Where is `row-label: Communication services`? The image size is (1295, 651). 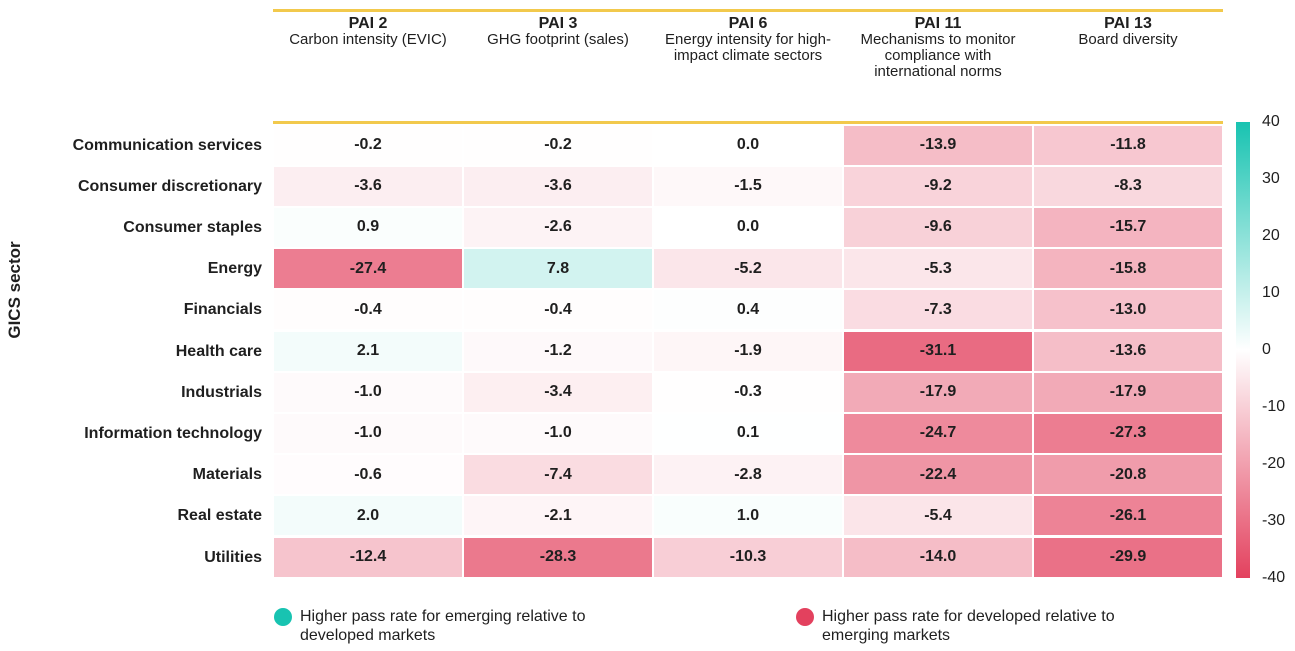 row-label: Communication services is located at coordinates (167, 145).